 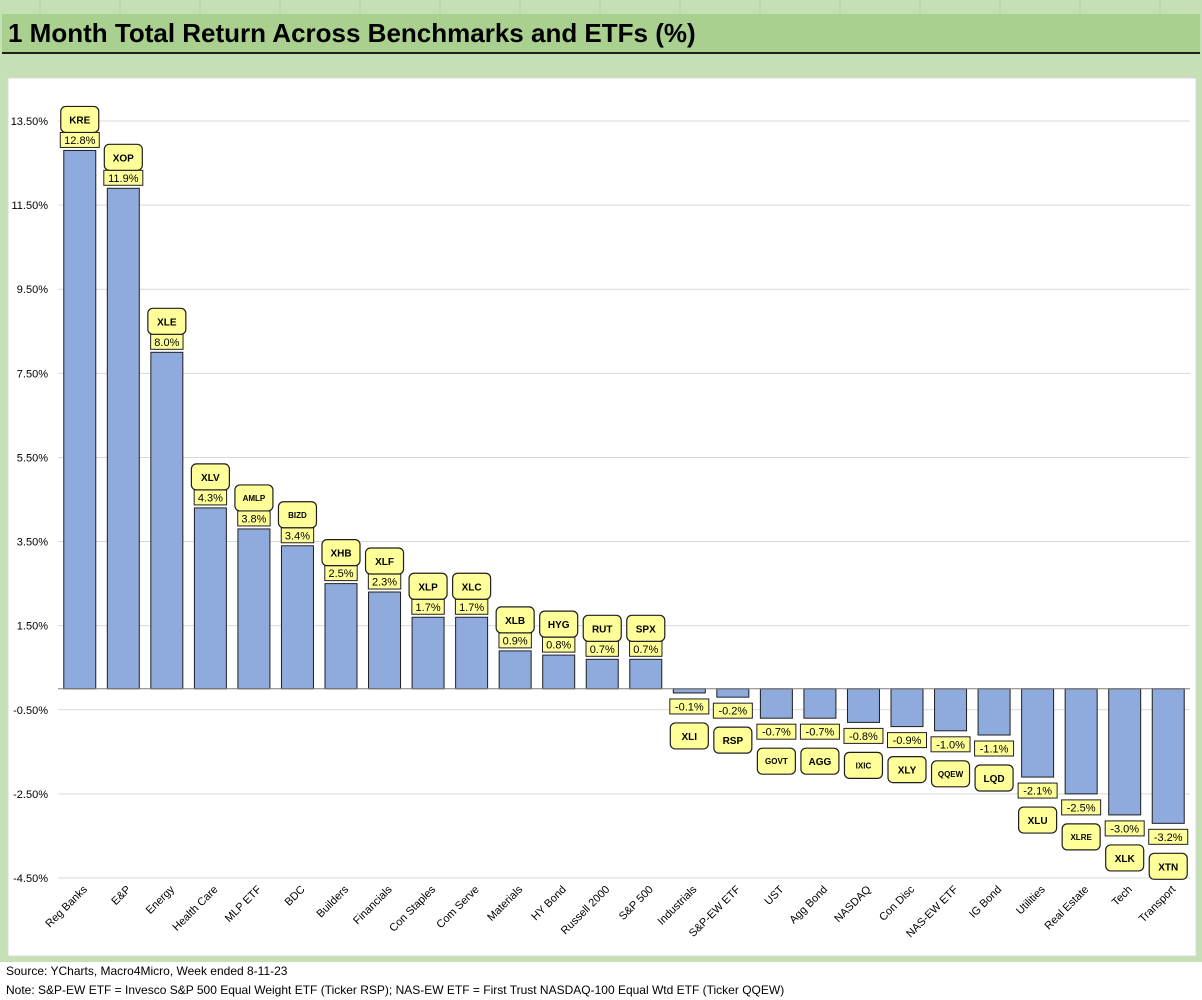 What do you see at coordinates (253, 519) in the screenshot?
I see `value-label: 3.8%` at bounding box center [253, 519].